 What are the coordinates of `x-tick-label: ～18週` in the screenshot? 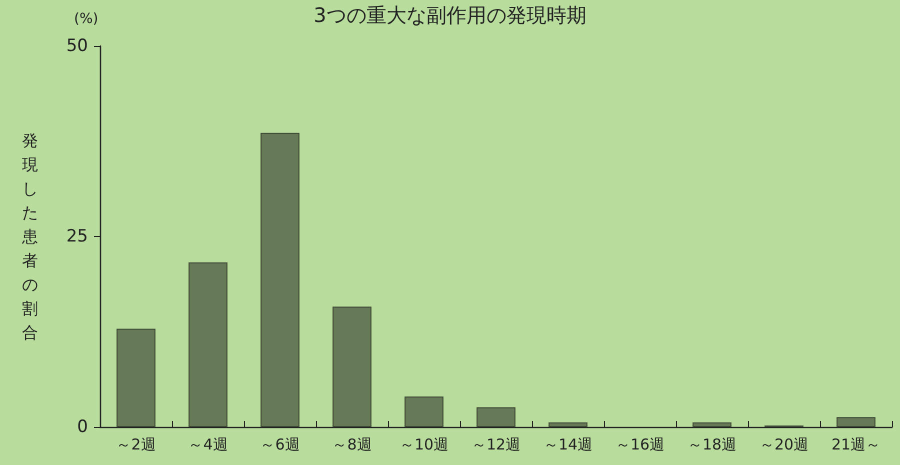 It's located at (712, 445).